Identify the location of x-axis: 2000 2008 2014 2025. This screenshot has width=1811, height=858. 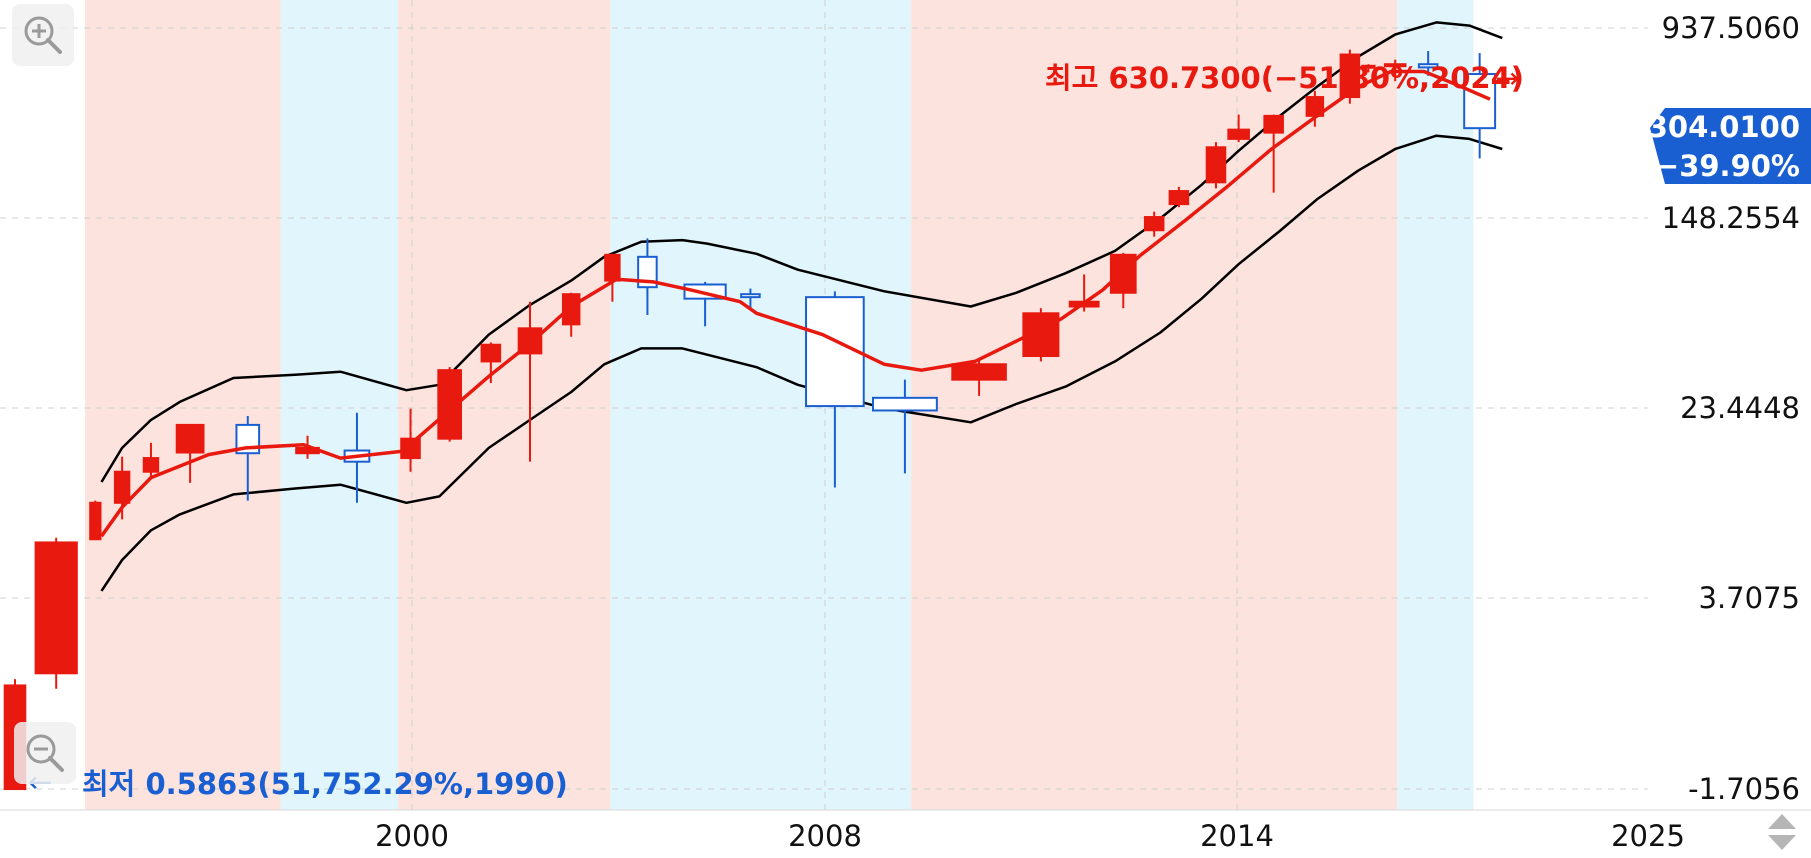
(1030, 836).